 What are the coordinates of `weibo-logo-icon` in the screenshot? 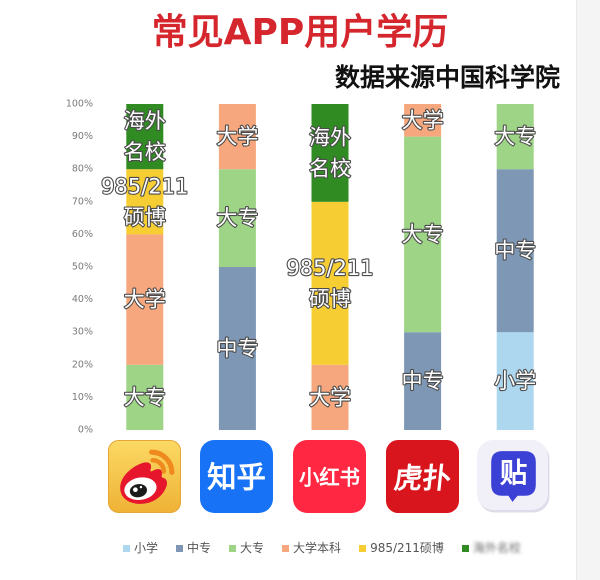 It's located at (144, 476).